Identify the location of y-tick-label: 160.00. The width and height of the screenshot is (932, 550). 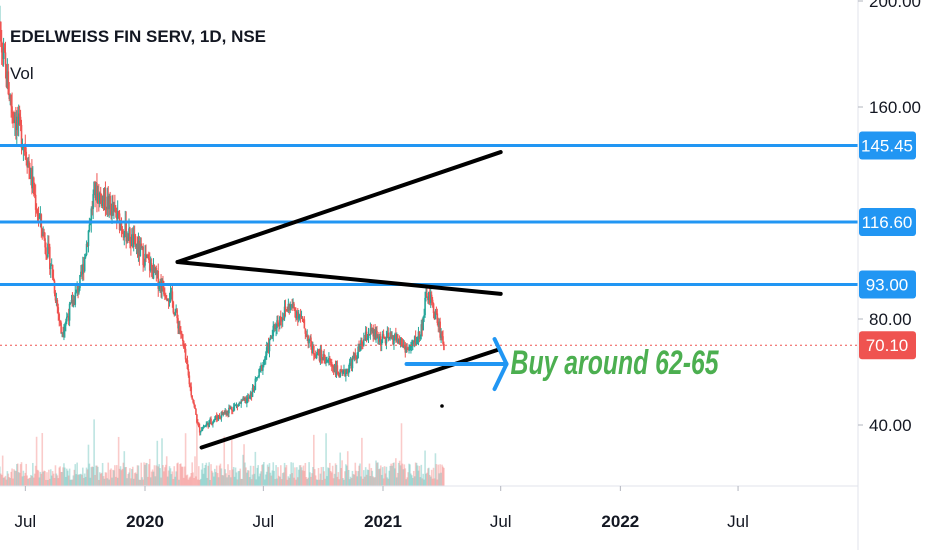
(895, 107).